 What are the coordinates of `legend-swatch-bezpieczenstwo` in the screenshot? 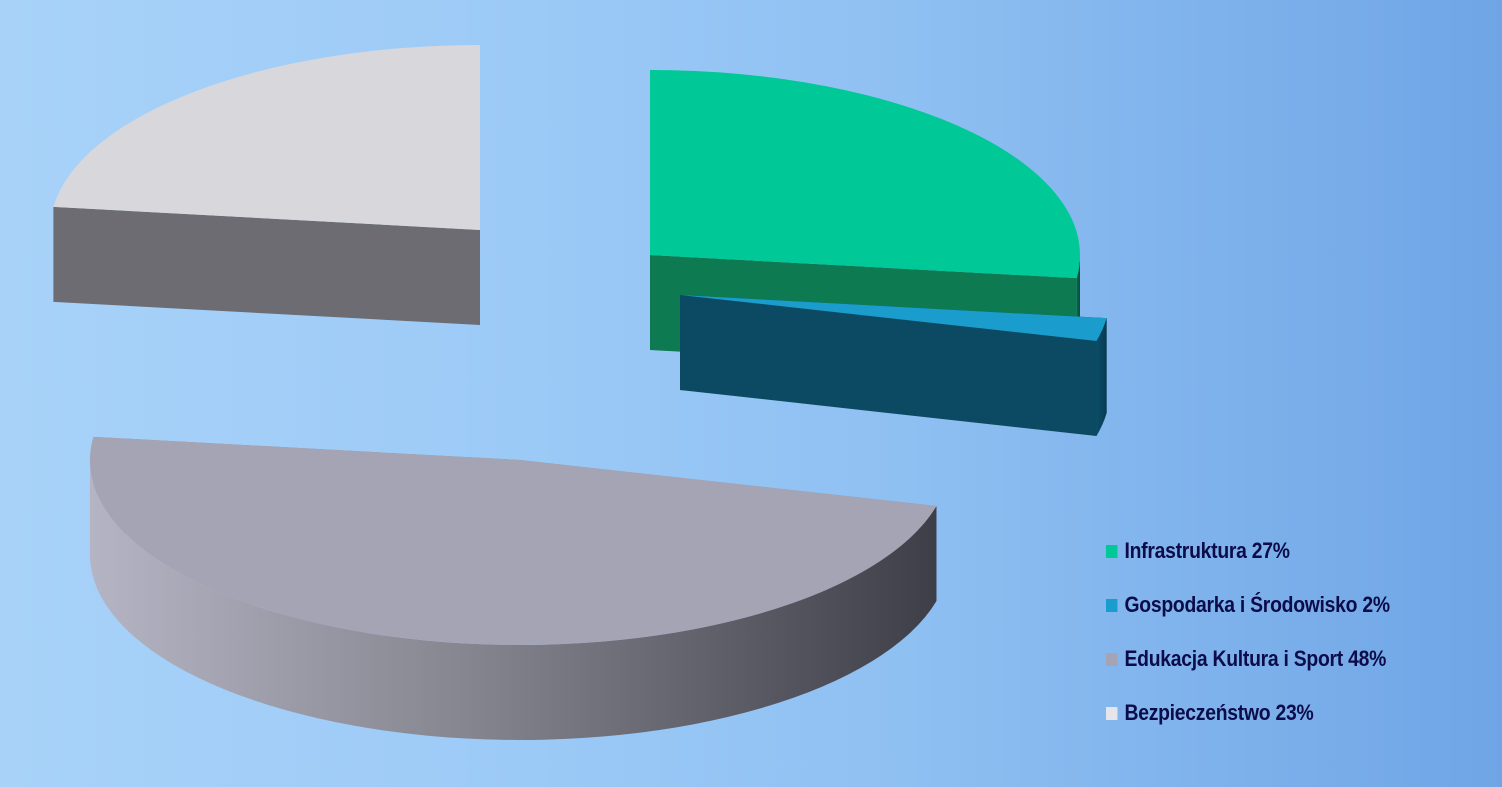 It's located at (1112, 713).